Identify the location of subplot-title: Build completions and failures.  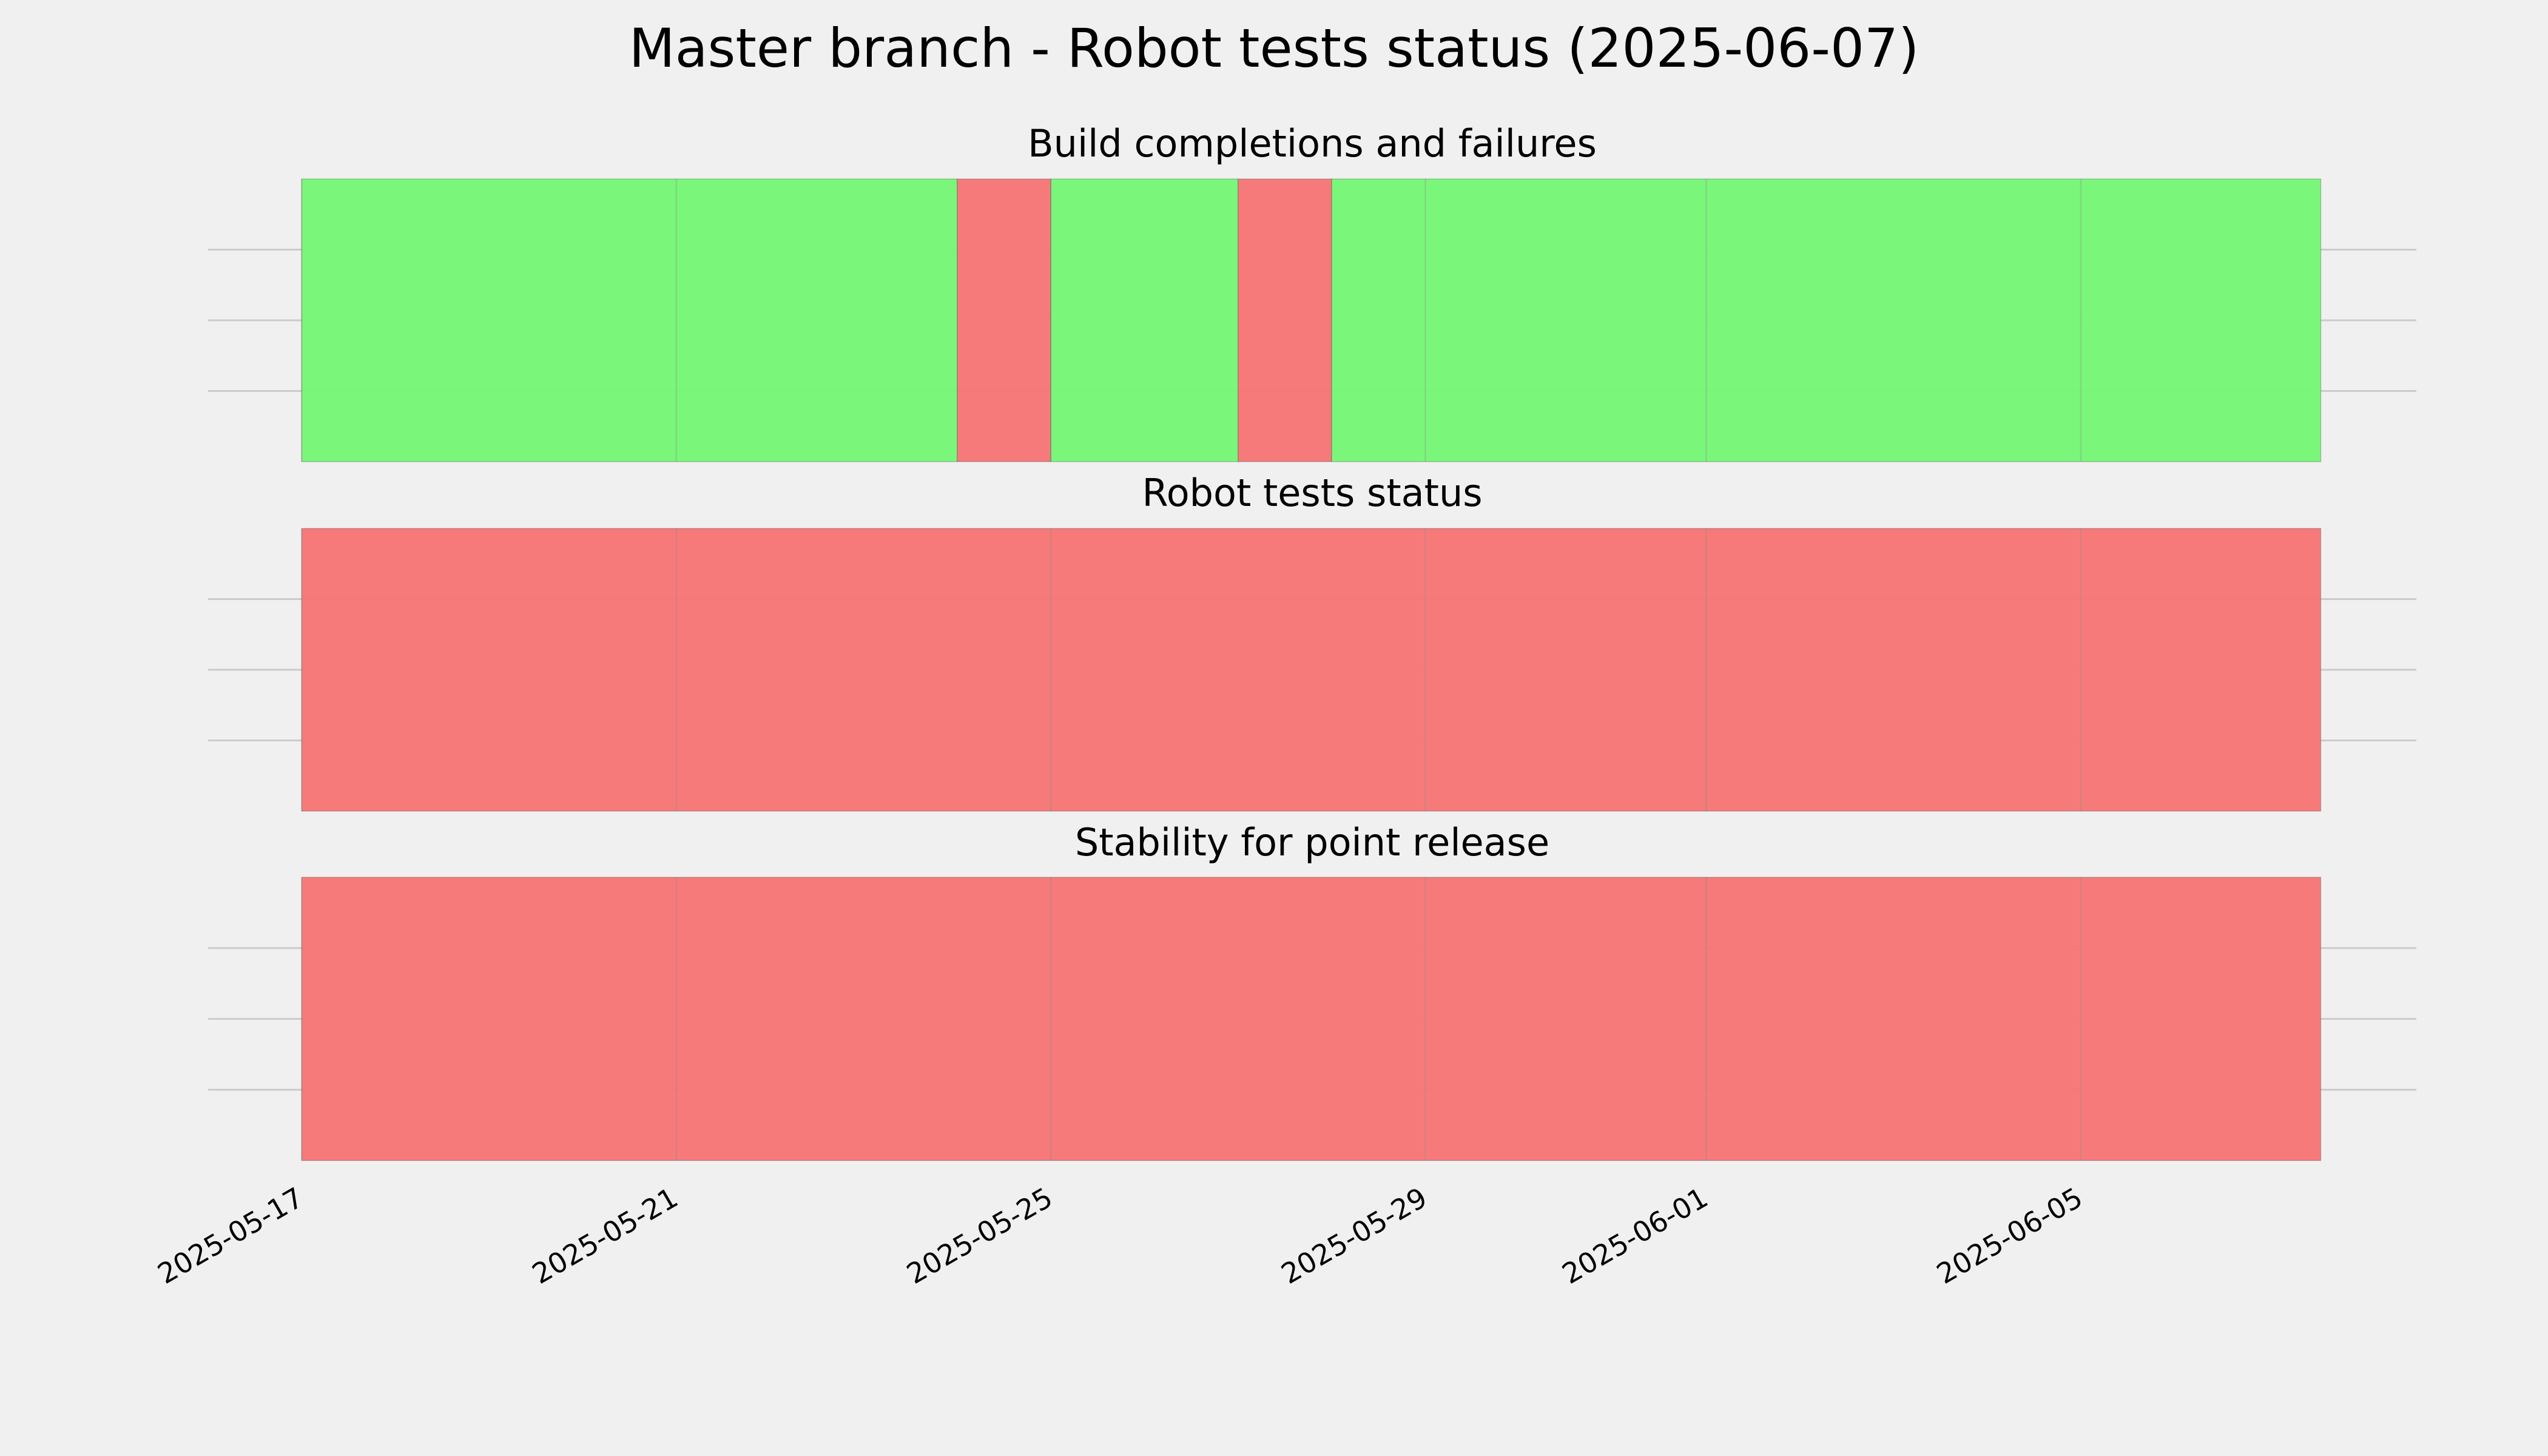
(1312, 143).